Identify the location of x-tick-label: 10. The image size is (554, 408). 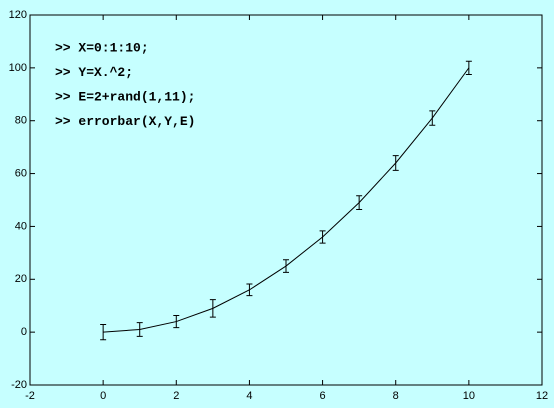
(469, 396).